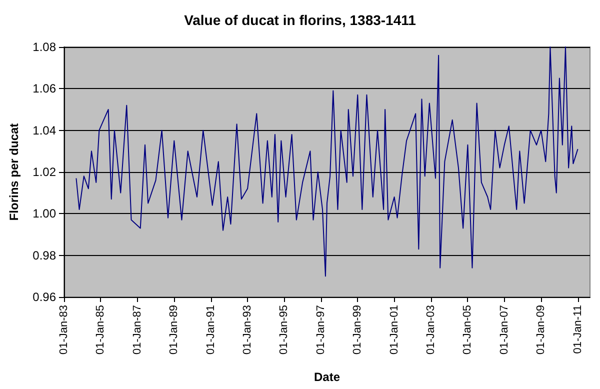 The height and width of the screenshot is (389, 600). What do you see at coordinates (44, 255) in the screenshot?
I see `y-tick-label: 0.98` at bounding box center [44, 255].